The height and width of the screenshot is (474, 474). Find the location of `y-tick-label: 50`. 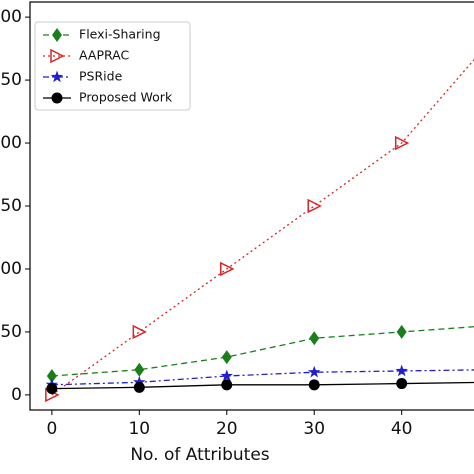

y-tick-label: 50 is located at coordinates (11, 332).